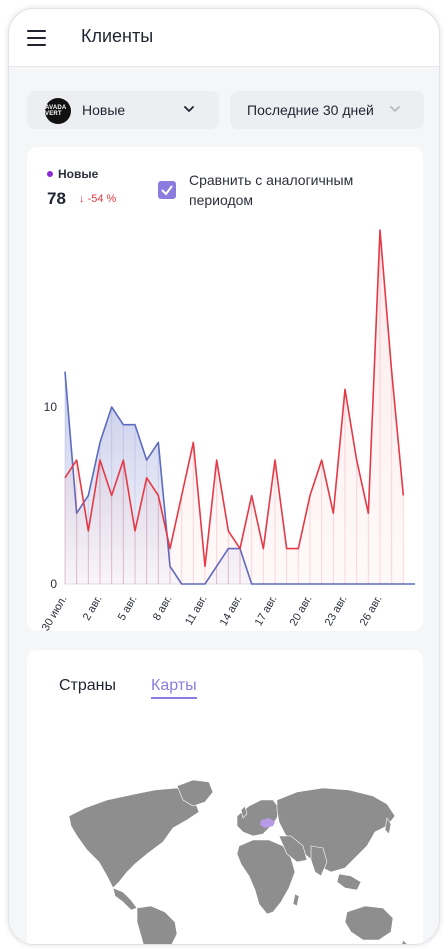 Image resolution: width=448 pixels, height=949 pixels. I want to click on checkmark-icon, so click(167, 190).